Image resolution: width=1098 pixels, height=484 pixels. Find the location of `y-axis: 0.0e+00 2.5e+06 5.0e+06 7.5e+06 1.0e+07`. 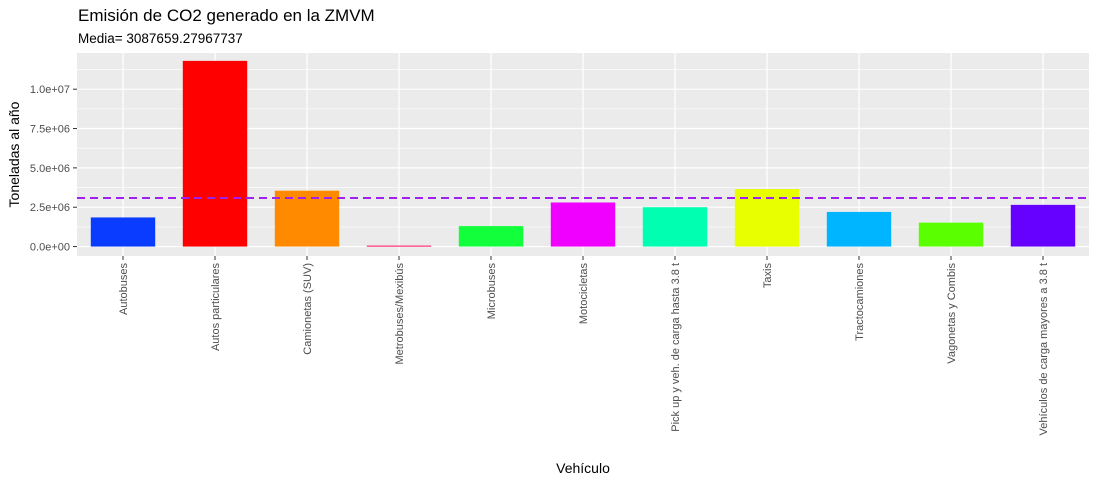

y-axis: 0.0e+00 2.5e+06 5.0e+06 7.5e+06 1.0e+07 is located at coordinates (53, 169).